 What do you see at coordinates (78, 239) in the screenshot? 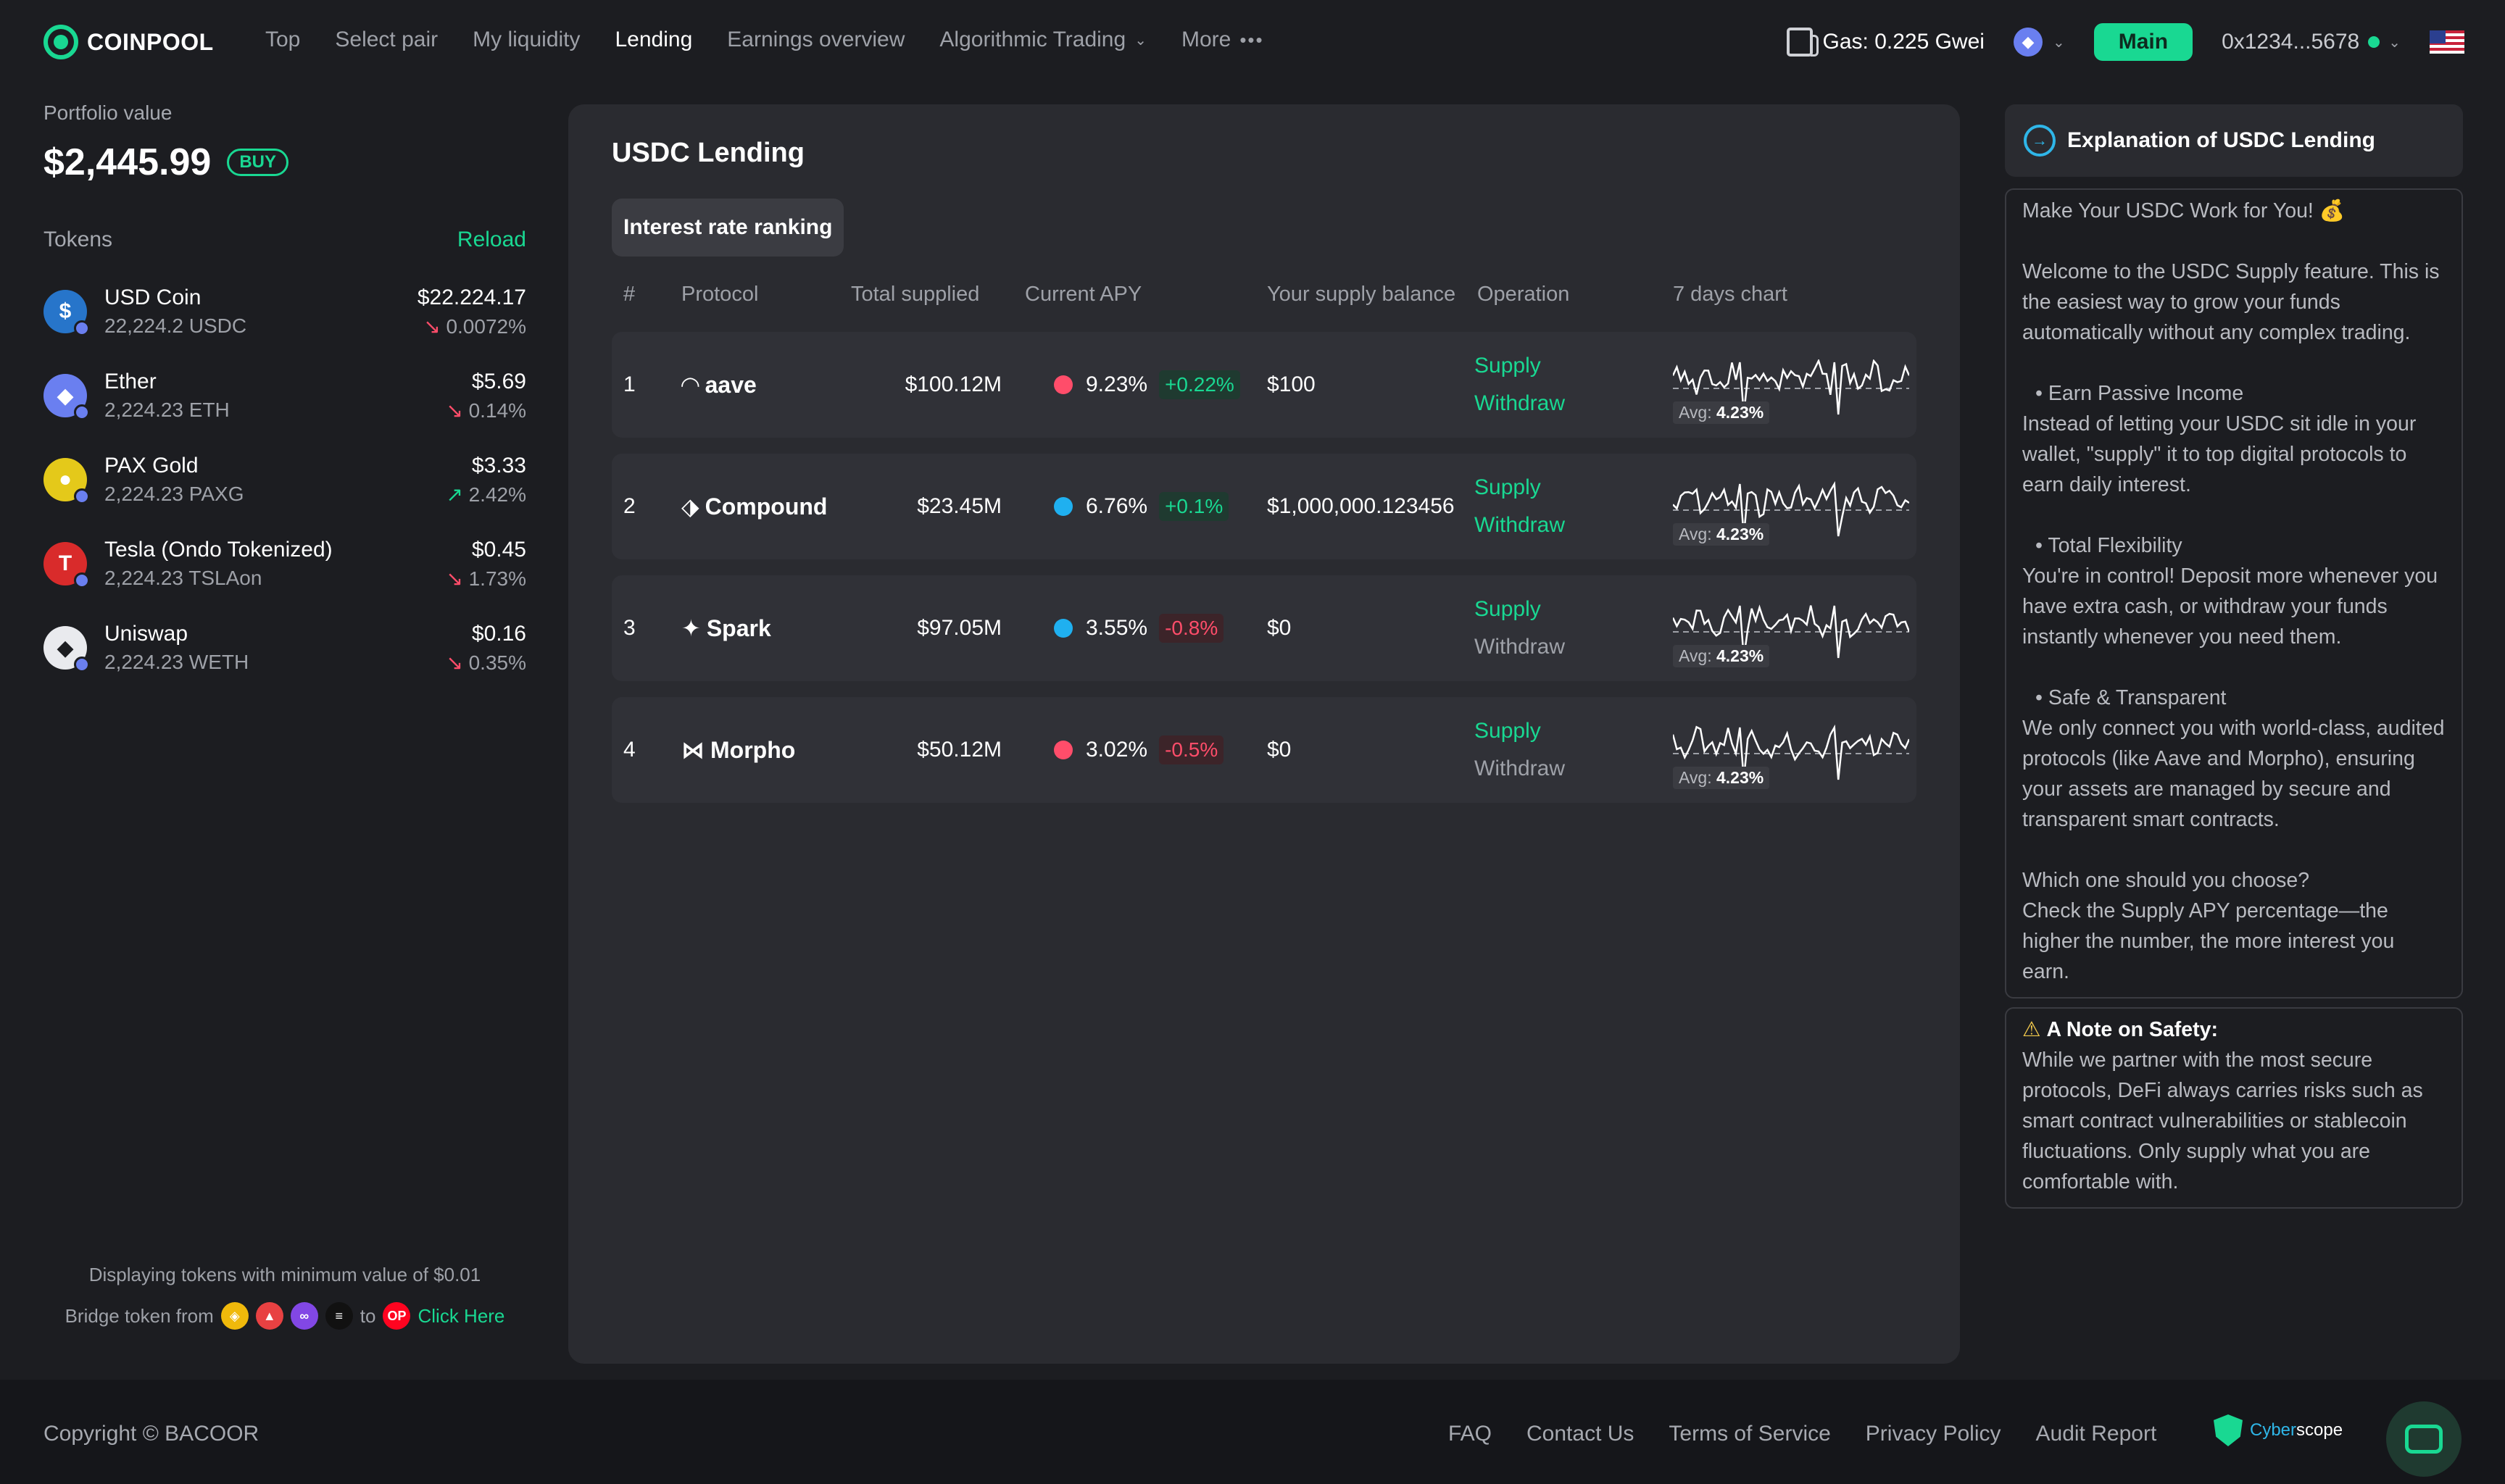
I see `tokens-label: Tokens` at bounding box center [78, 239].